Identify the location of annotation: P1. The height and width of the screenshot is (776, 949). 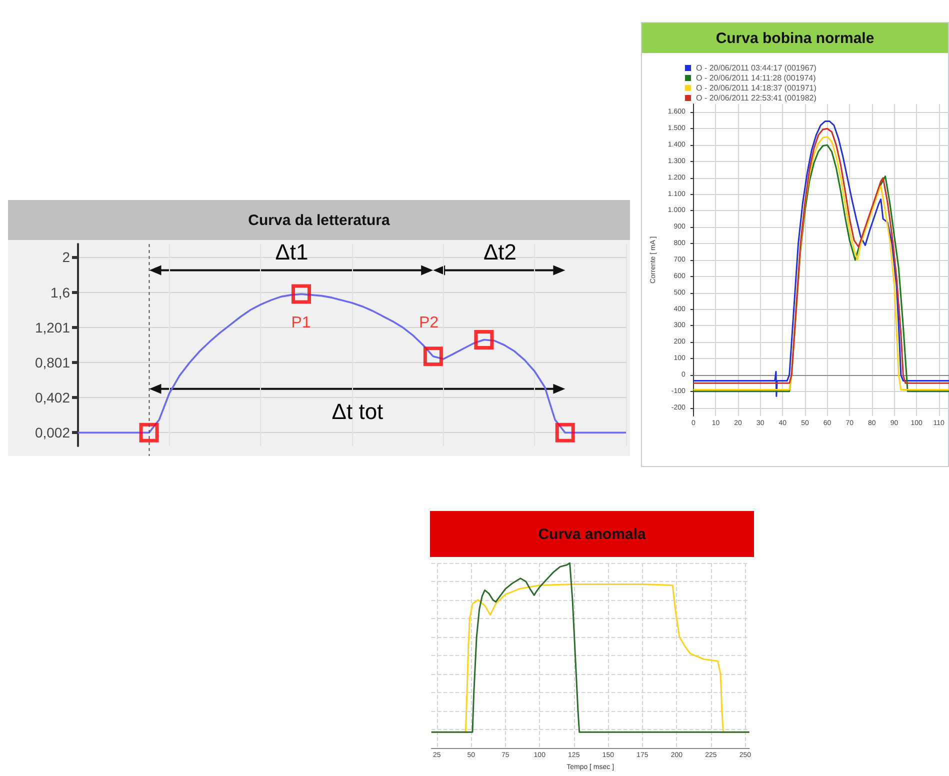
(301, 323).